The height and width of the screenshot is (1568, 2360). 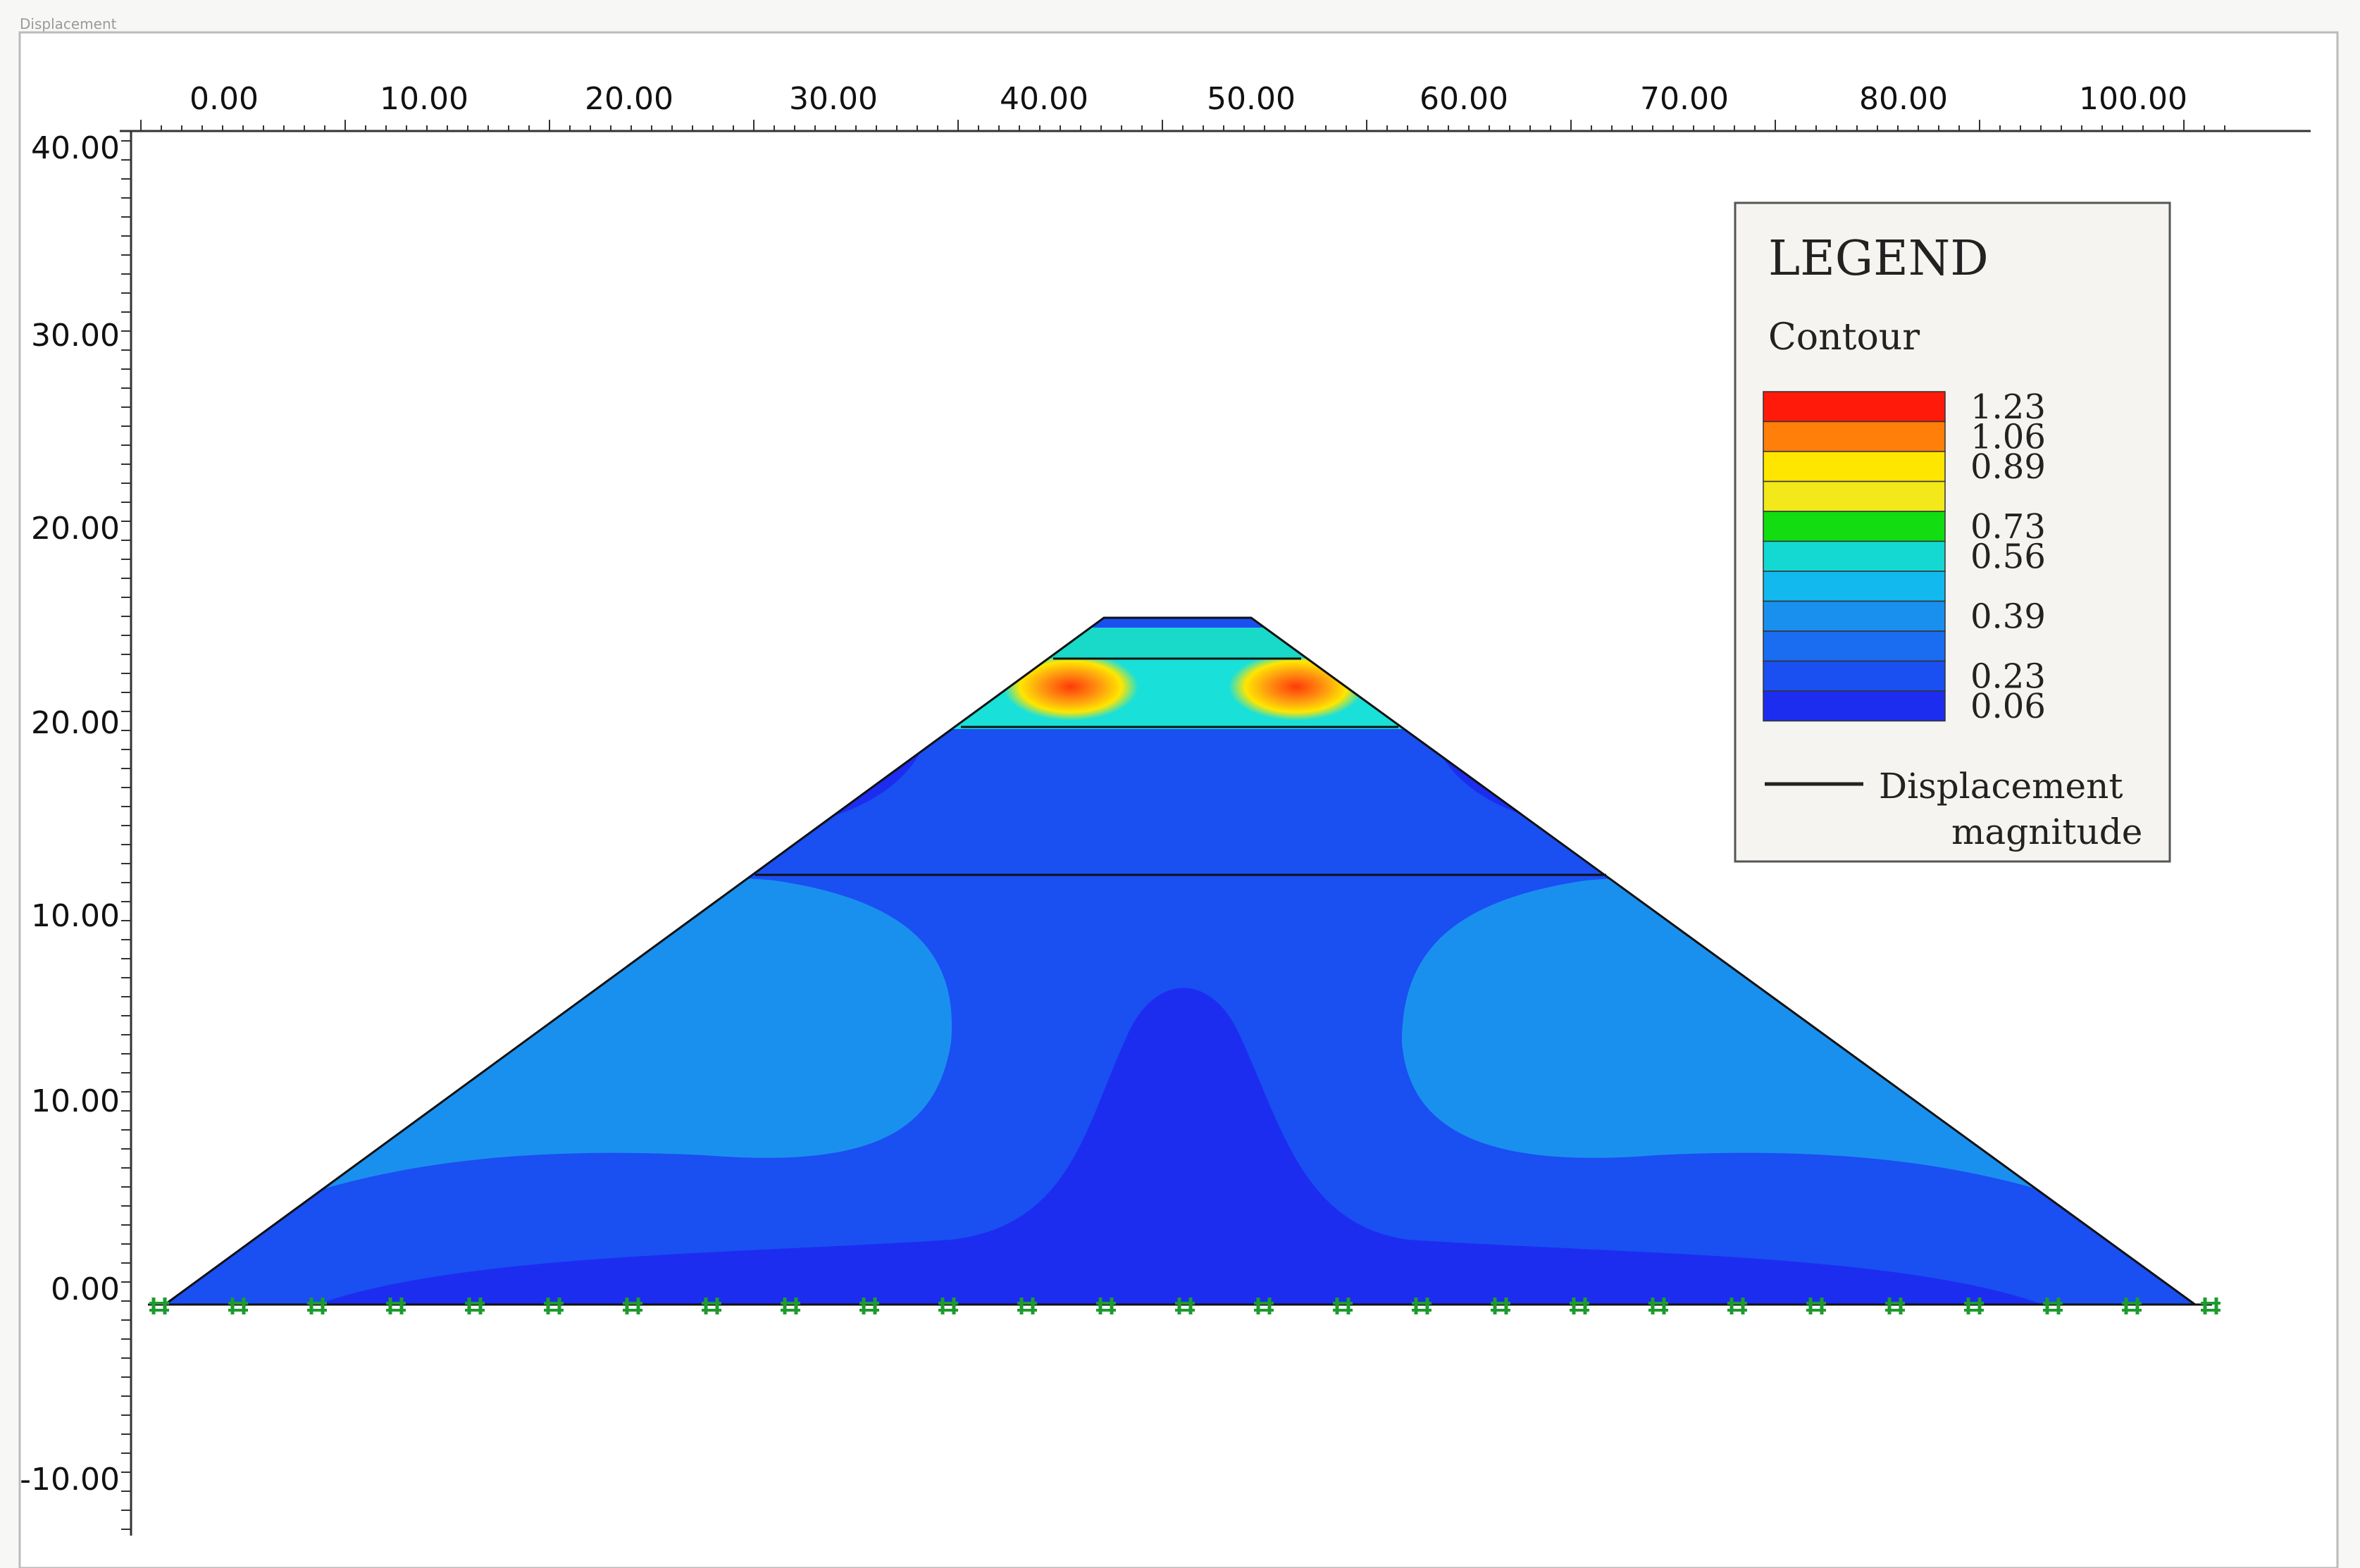 I want to click on x-tick-label: 20.00, so click(x=629, y=99).